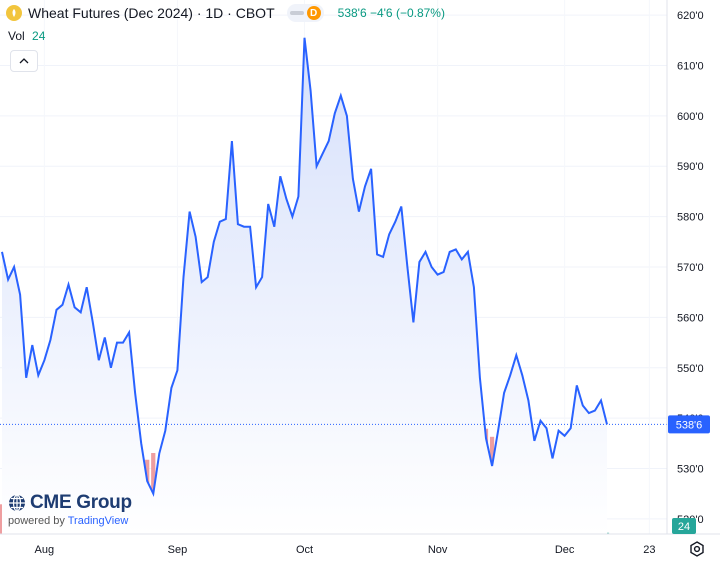 This screenshot has height=562, width=720. Describe the element at coordinates (17, 503) in the screenshot. I see `globe-icon` at that location.